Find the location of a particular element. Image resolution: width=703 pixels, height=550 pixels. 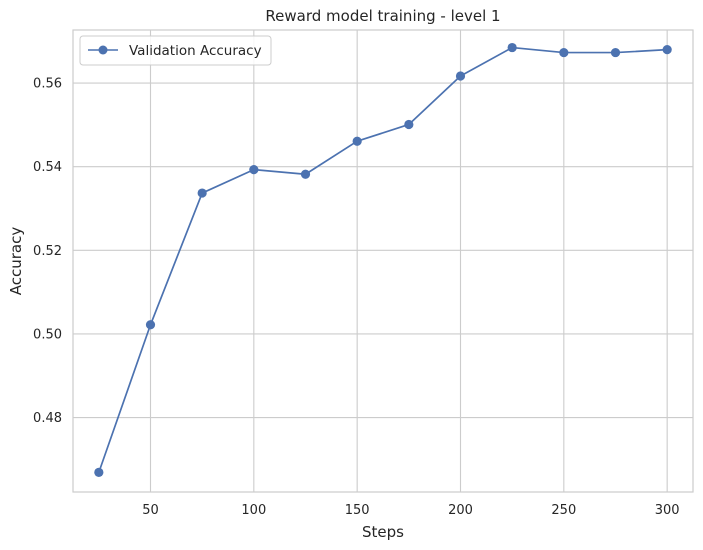

chart-title: Reward model training - level 1 is located at coordinates (382, 16).